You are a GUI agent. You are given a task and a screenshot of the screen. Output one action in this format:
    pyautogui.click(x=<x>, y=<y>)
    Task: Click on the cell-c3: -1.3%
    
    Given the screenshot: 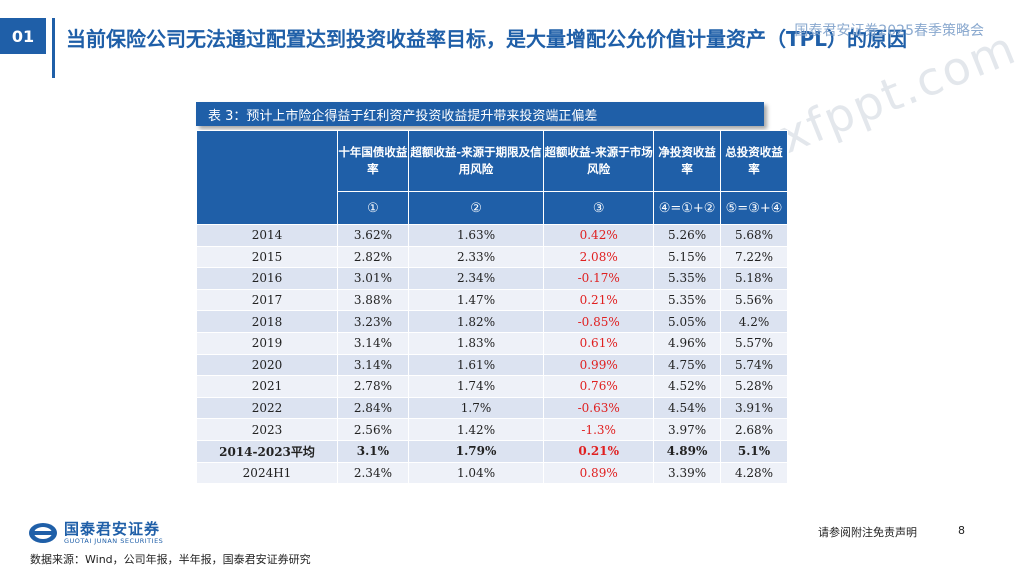 What is the action you would take?
    pyautogui.click(x=599, y=429)
    